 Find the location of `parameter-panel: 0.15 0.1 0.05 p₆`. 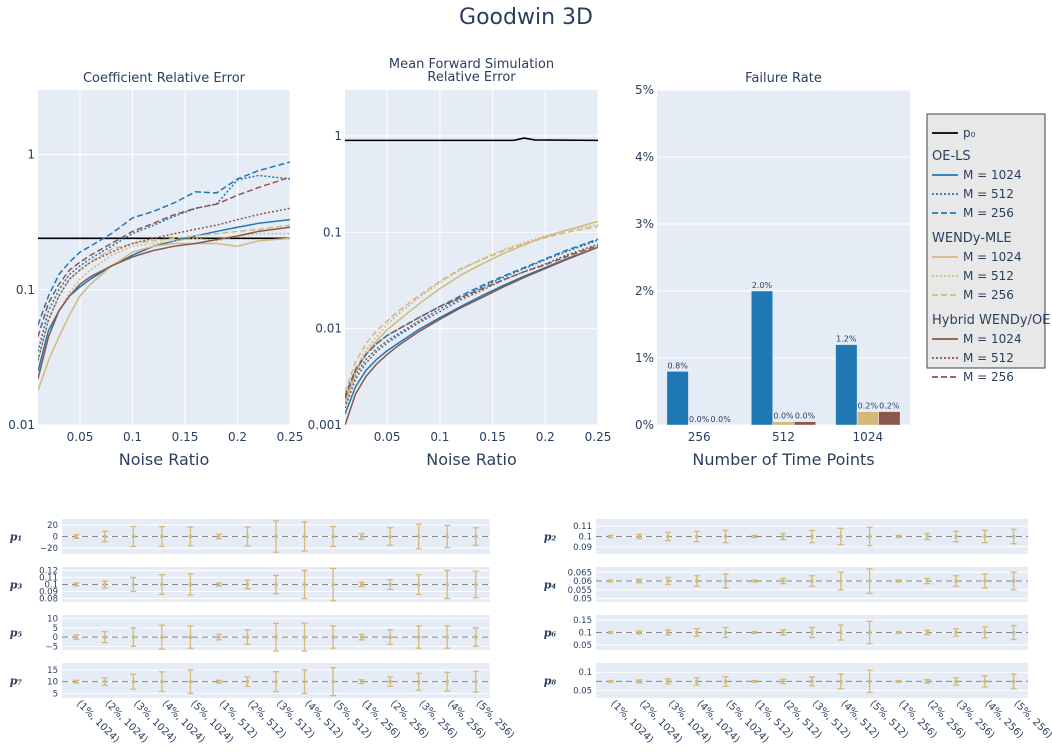

parameter-panel: 0.15 0.1 0.05 p₆ is located at coordinates (786, 633).